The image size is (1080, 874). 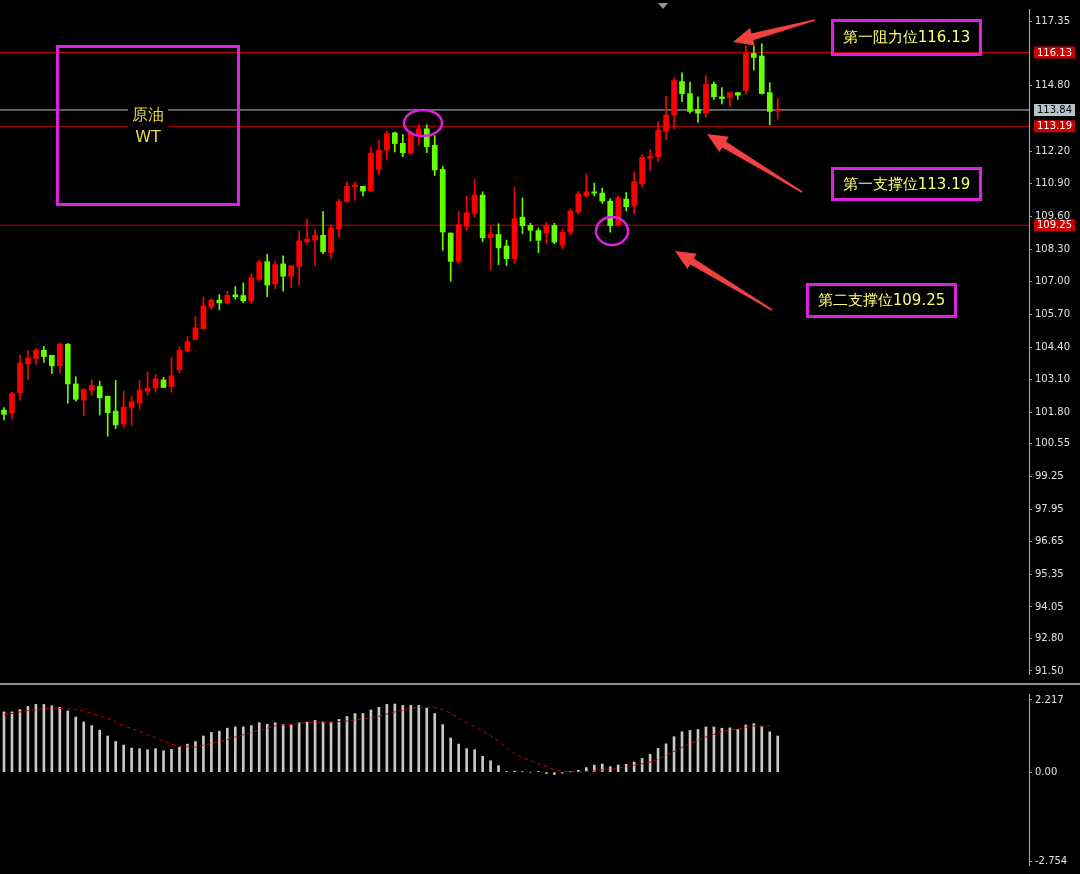 What do you see at coordinates (387, 739) in the screenshot?
I see `line-series` at bounding box center [387, 739].